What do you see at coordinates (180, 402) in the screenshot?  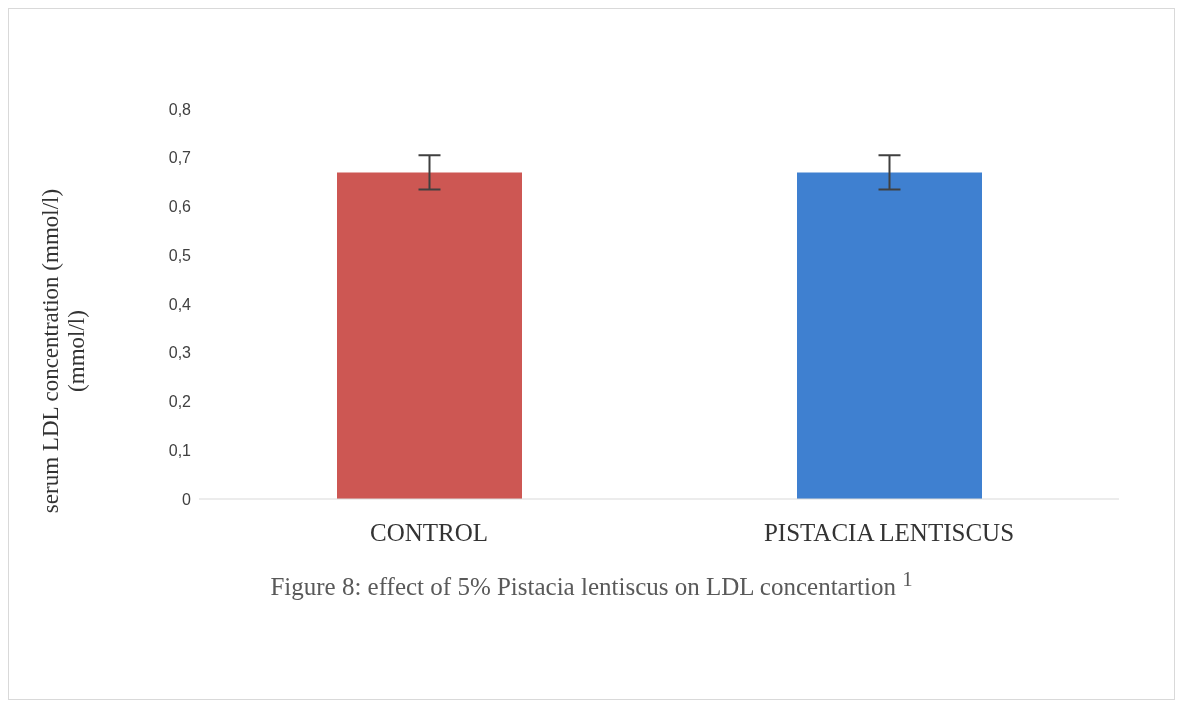 I see `y-tick-label: 0,2` at bounding box center [180, 402].